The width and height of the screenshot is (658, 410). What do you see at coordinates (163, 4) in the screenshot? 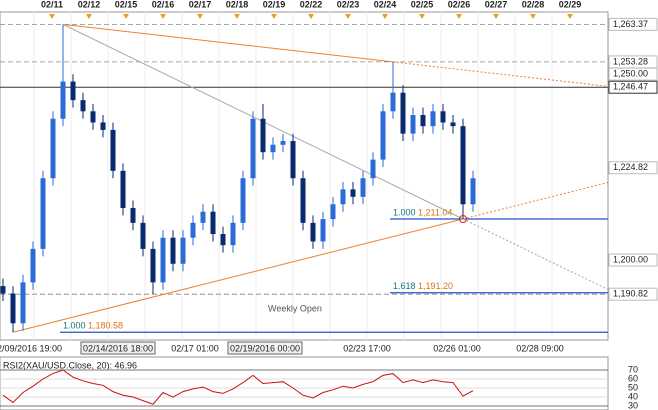
I see `top-date: 02/16` at bounding box center [163, 4].